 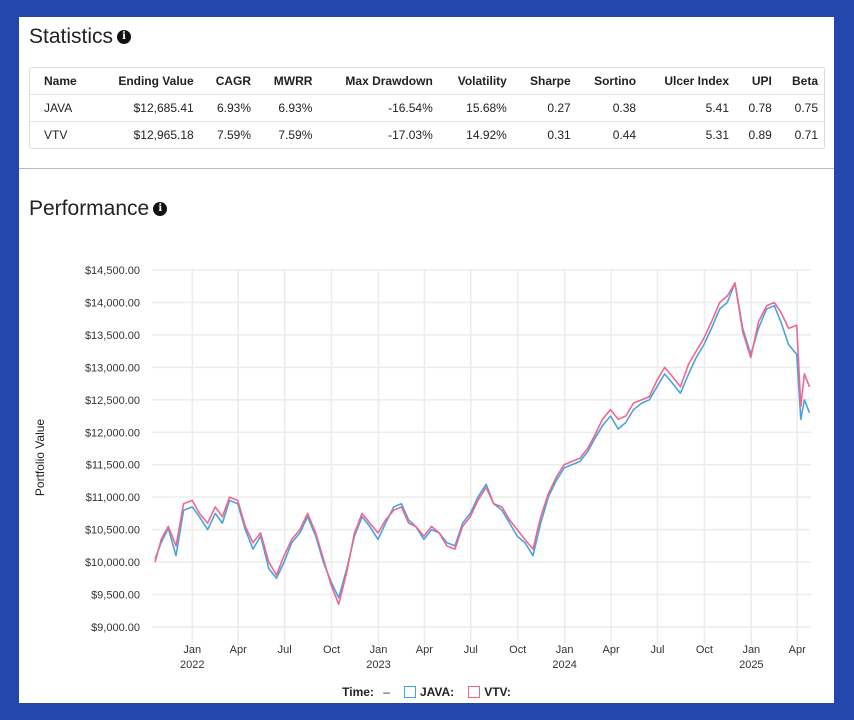 I want to click on y-axis-label: Portfolio Value, so click(x=40, y=457).